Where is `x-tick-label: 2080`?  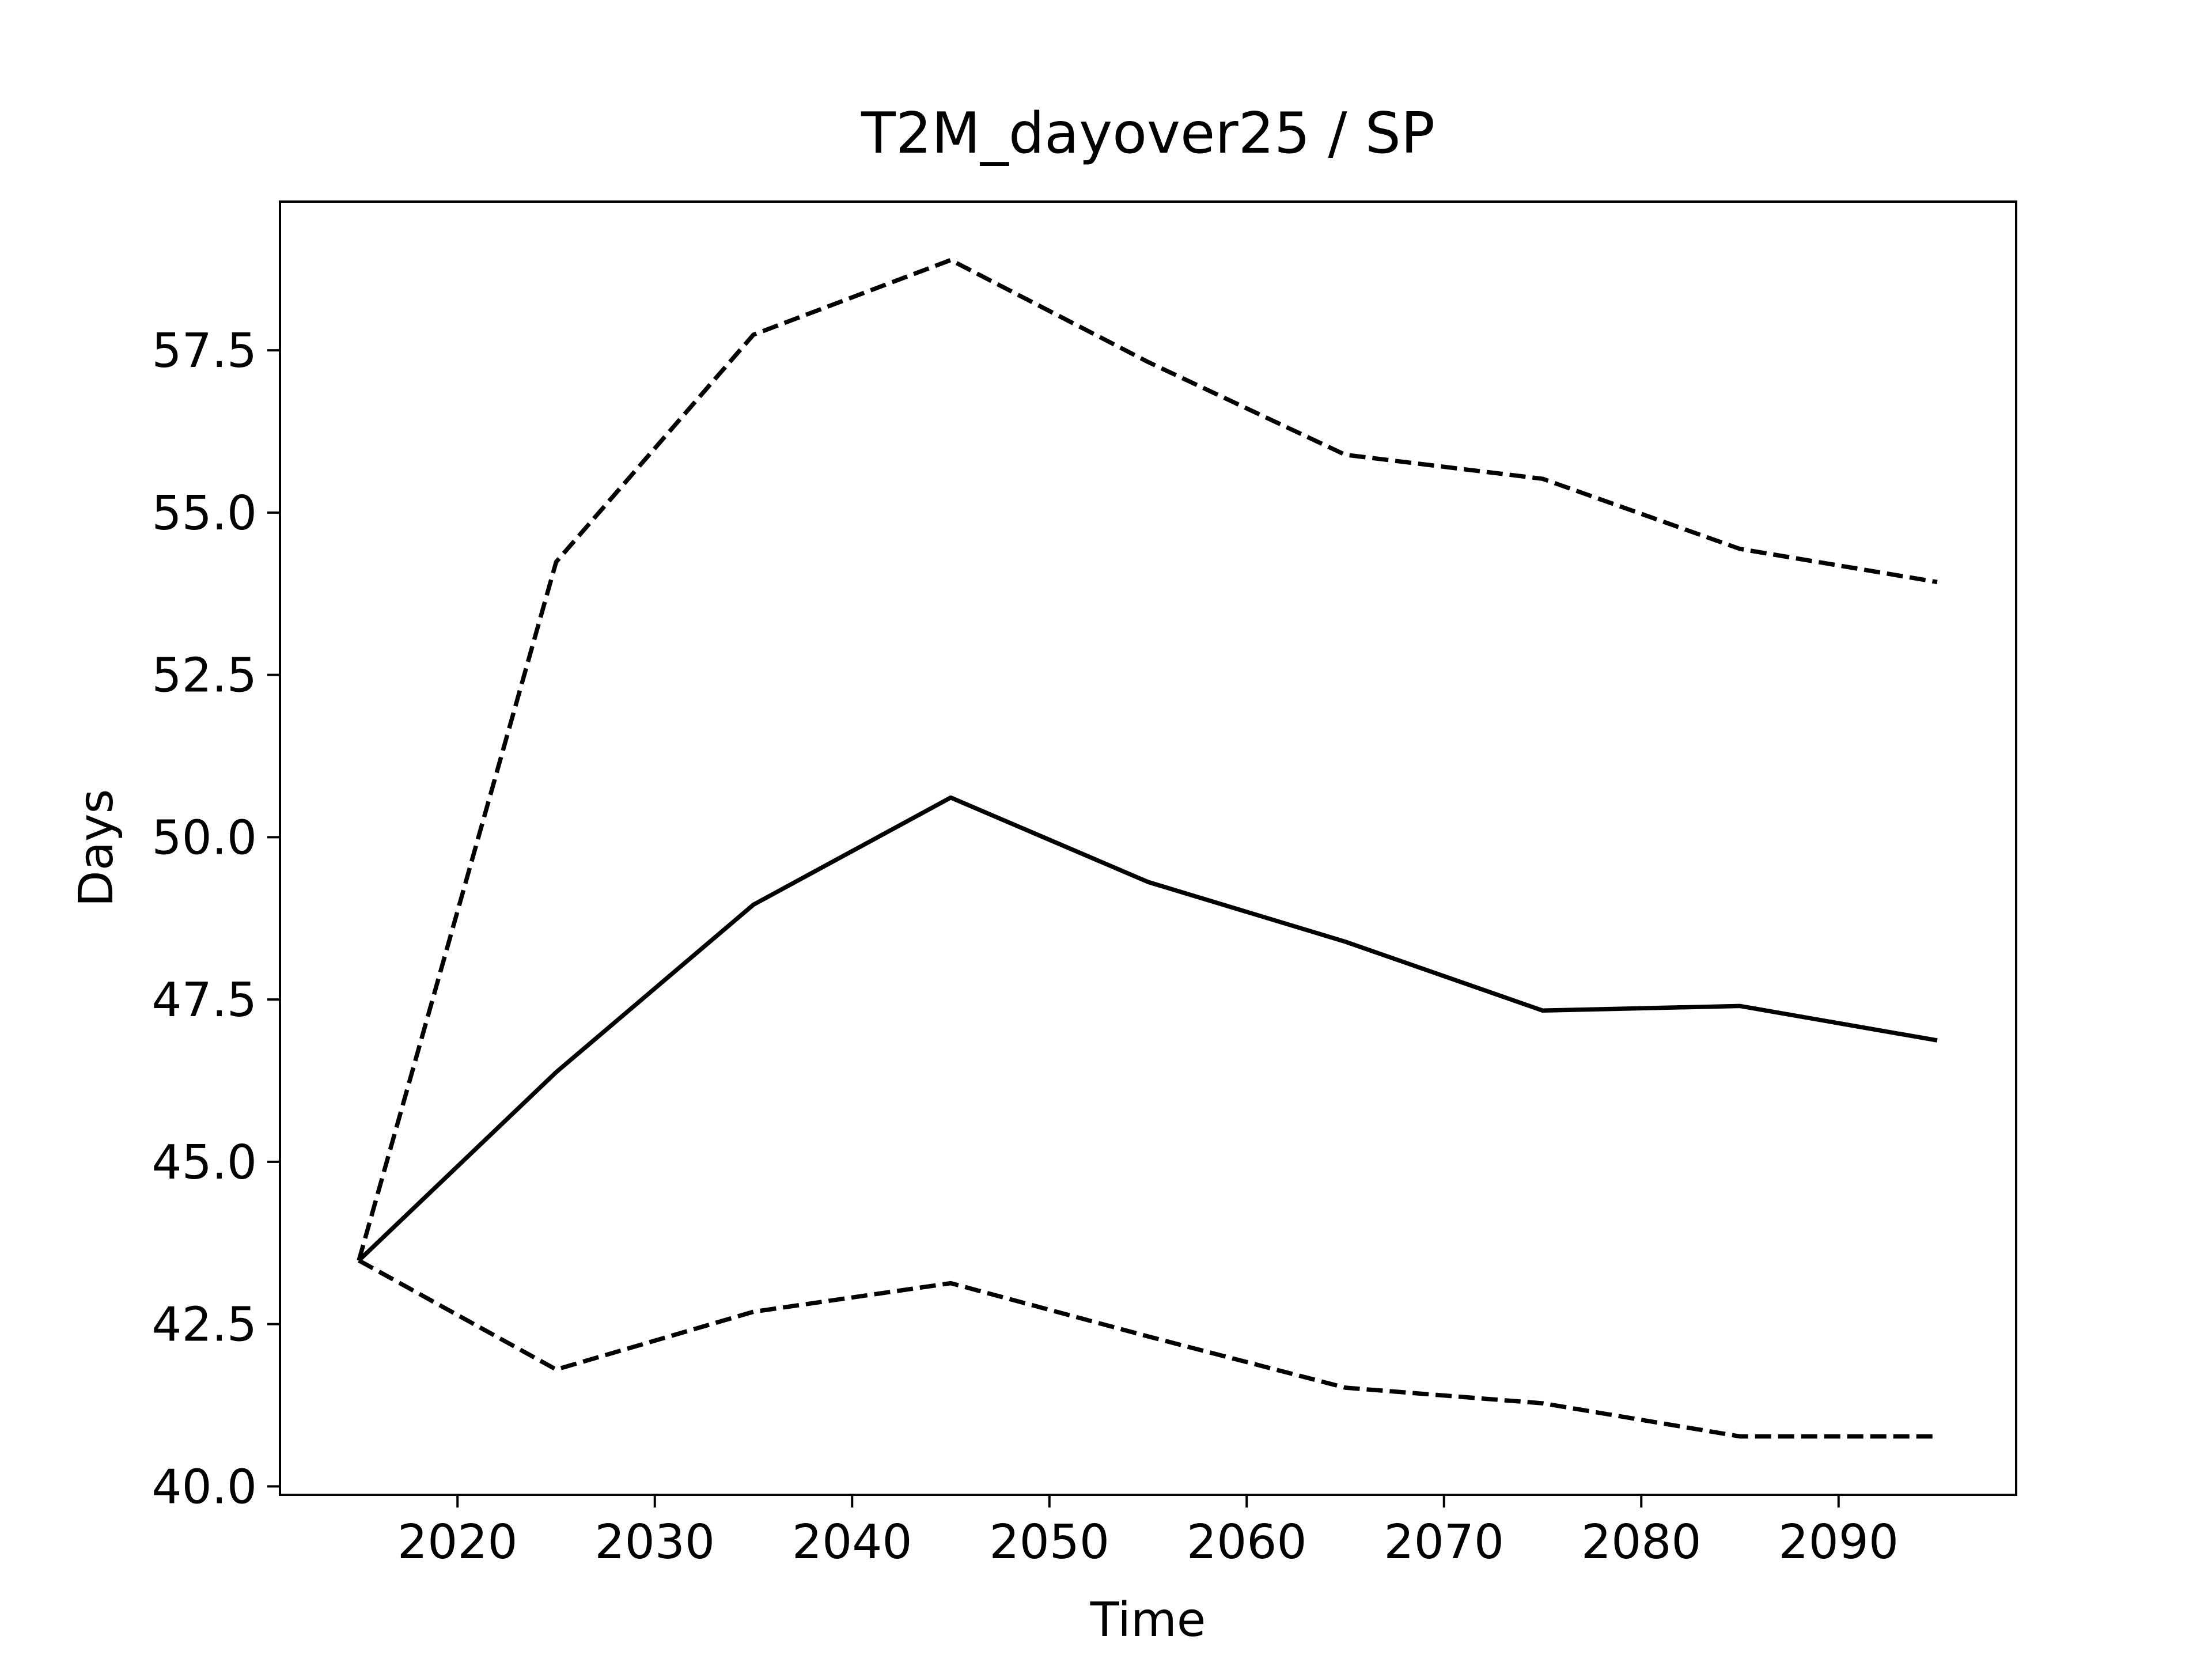 x-tick-label: 2080 is located at coordinates (1641, 1542).